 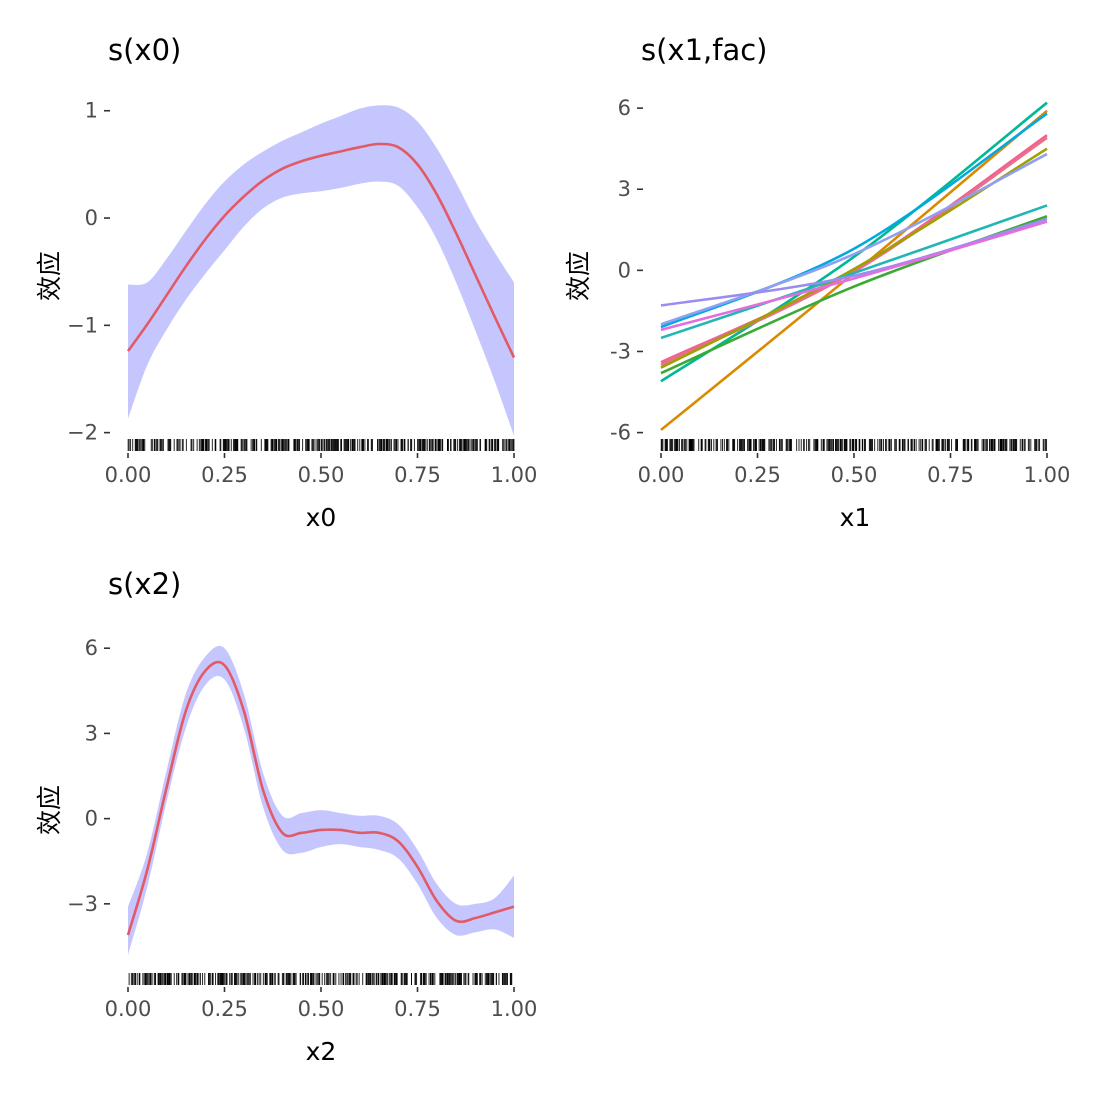 I want to click on plot-area: 0.00 0.25 0.50 0.75 1.00 -6 -3 0 3 6, so click(x=840, y=291).